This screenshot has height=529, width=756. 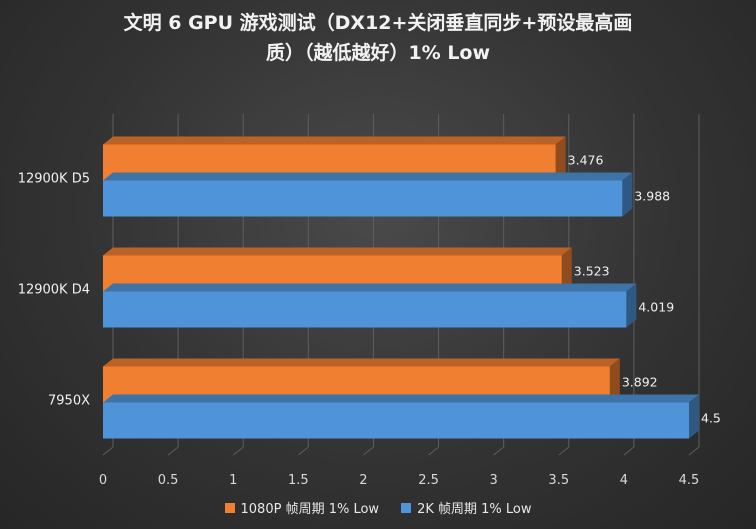 What do you see at coordinates (652, 196) in the screenshot?
I see `data-label-1-0: 3.988` at bounding box center [652, 196].